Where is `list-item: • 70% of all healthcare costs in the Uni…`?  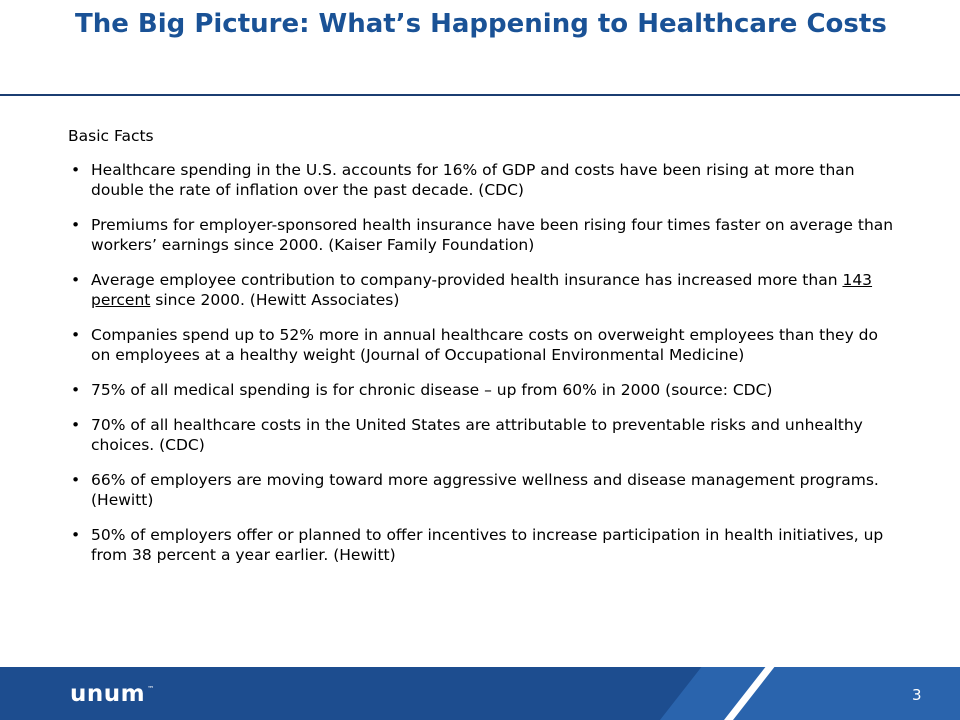 list-item: • 70% of all healthcare costs in the Uni… is located at coordinates (483, 435).